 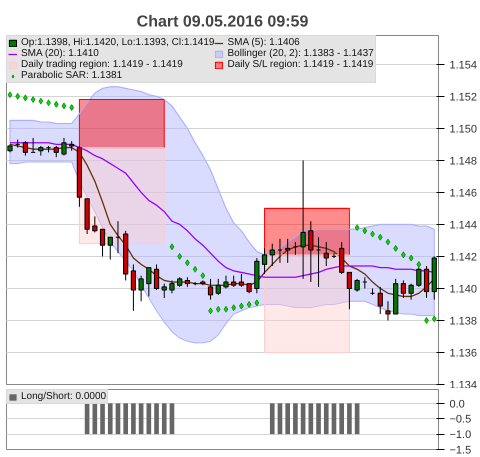 What do you see at coordinates (117, 42) in the screenshot?
I see `legend-label: Op:1.1398, Hi:1.1420, Lo:1.1393, Cl:1.1419` at bounding box center [117, 42].